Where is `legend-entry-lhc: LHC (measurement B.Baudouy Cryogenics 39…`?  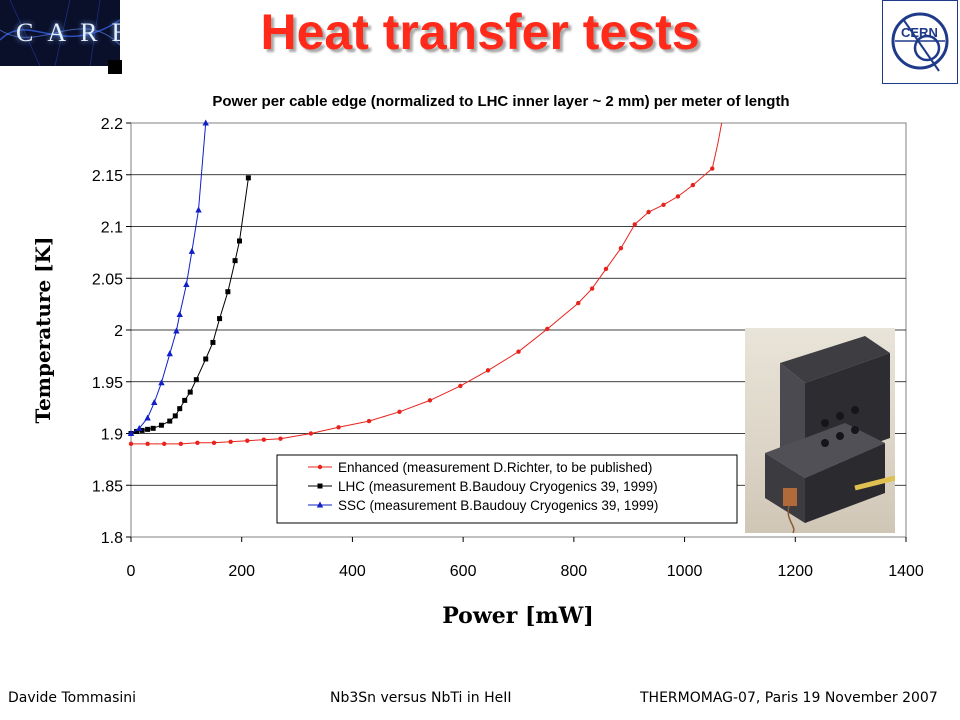
legend-entry-lhc: LHC (measurement B.Baudouy Cryogenics 39… is located at coordinates (483, 486).